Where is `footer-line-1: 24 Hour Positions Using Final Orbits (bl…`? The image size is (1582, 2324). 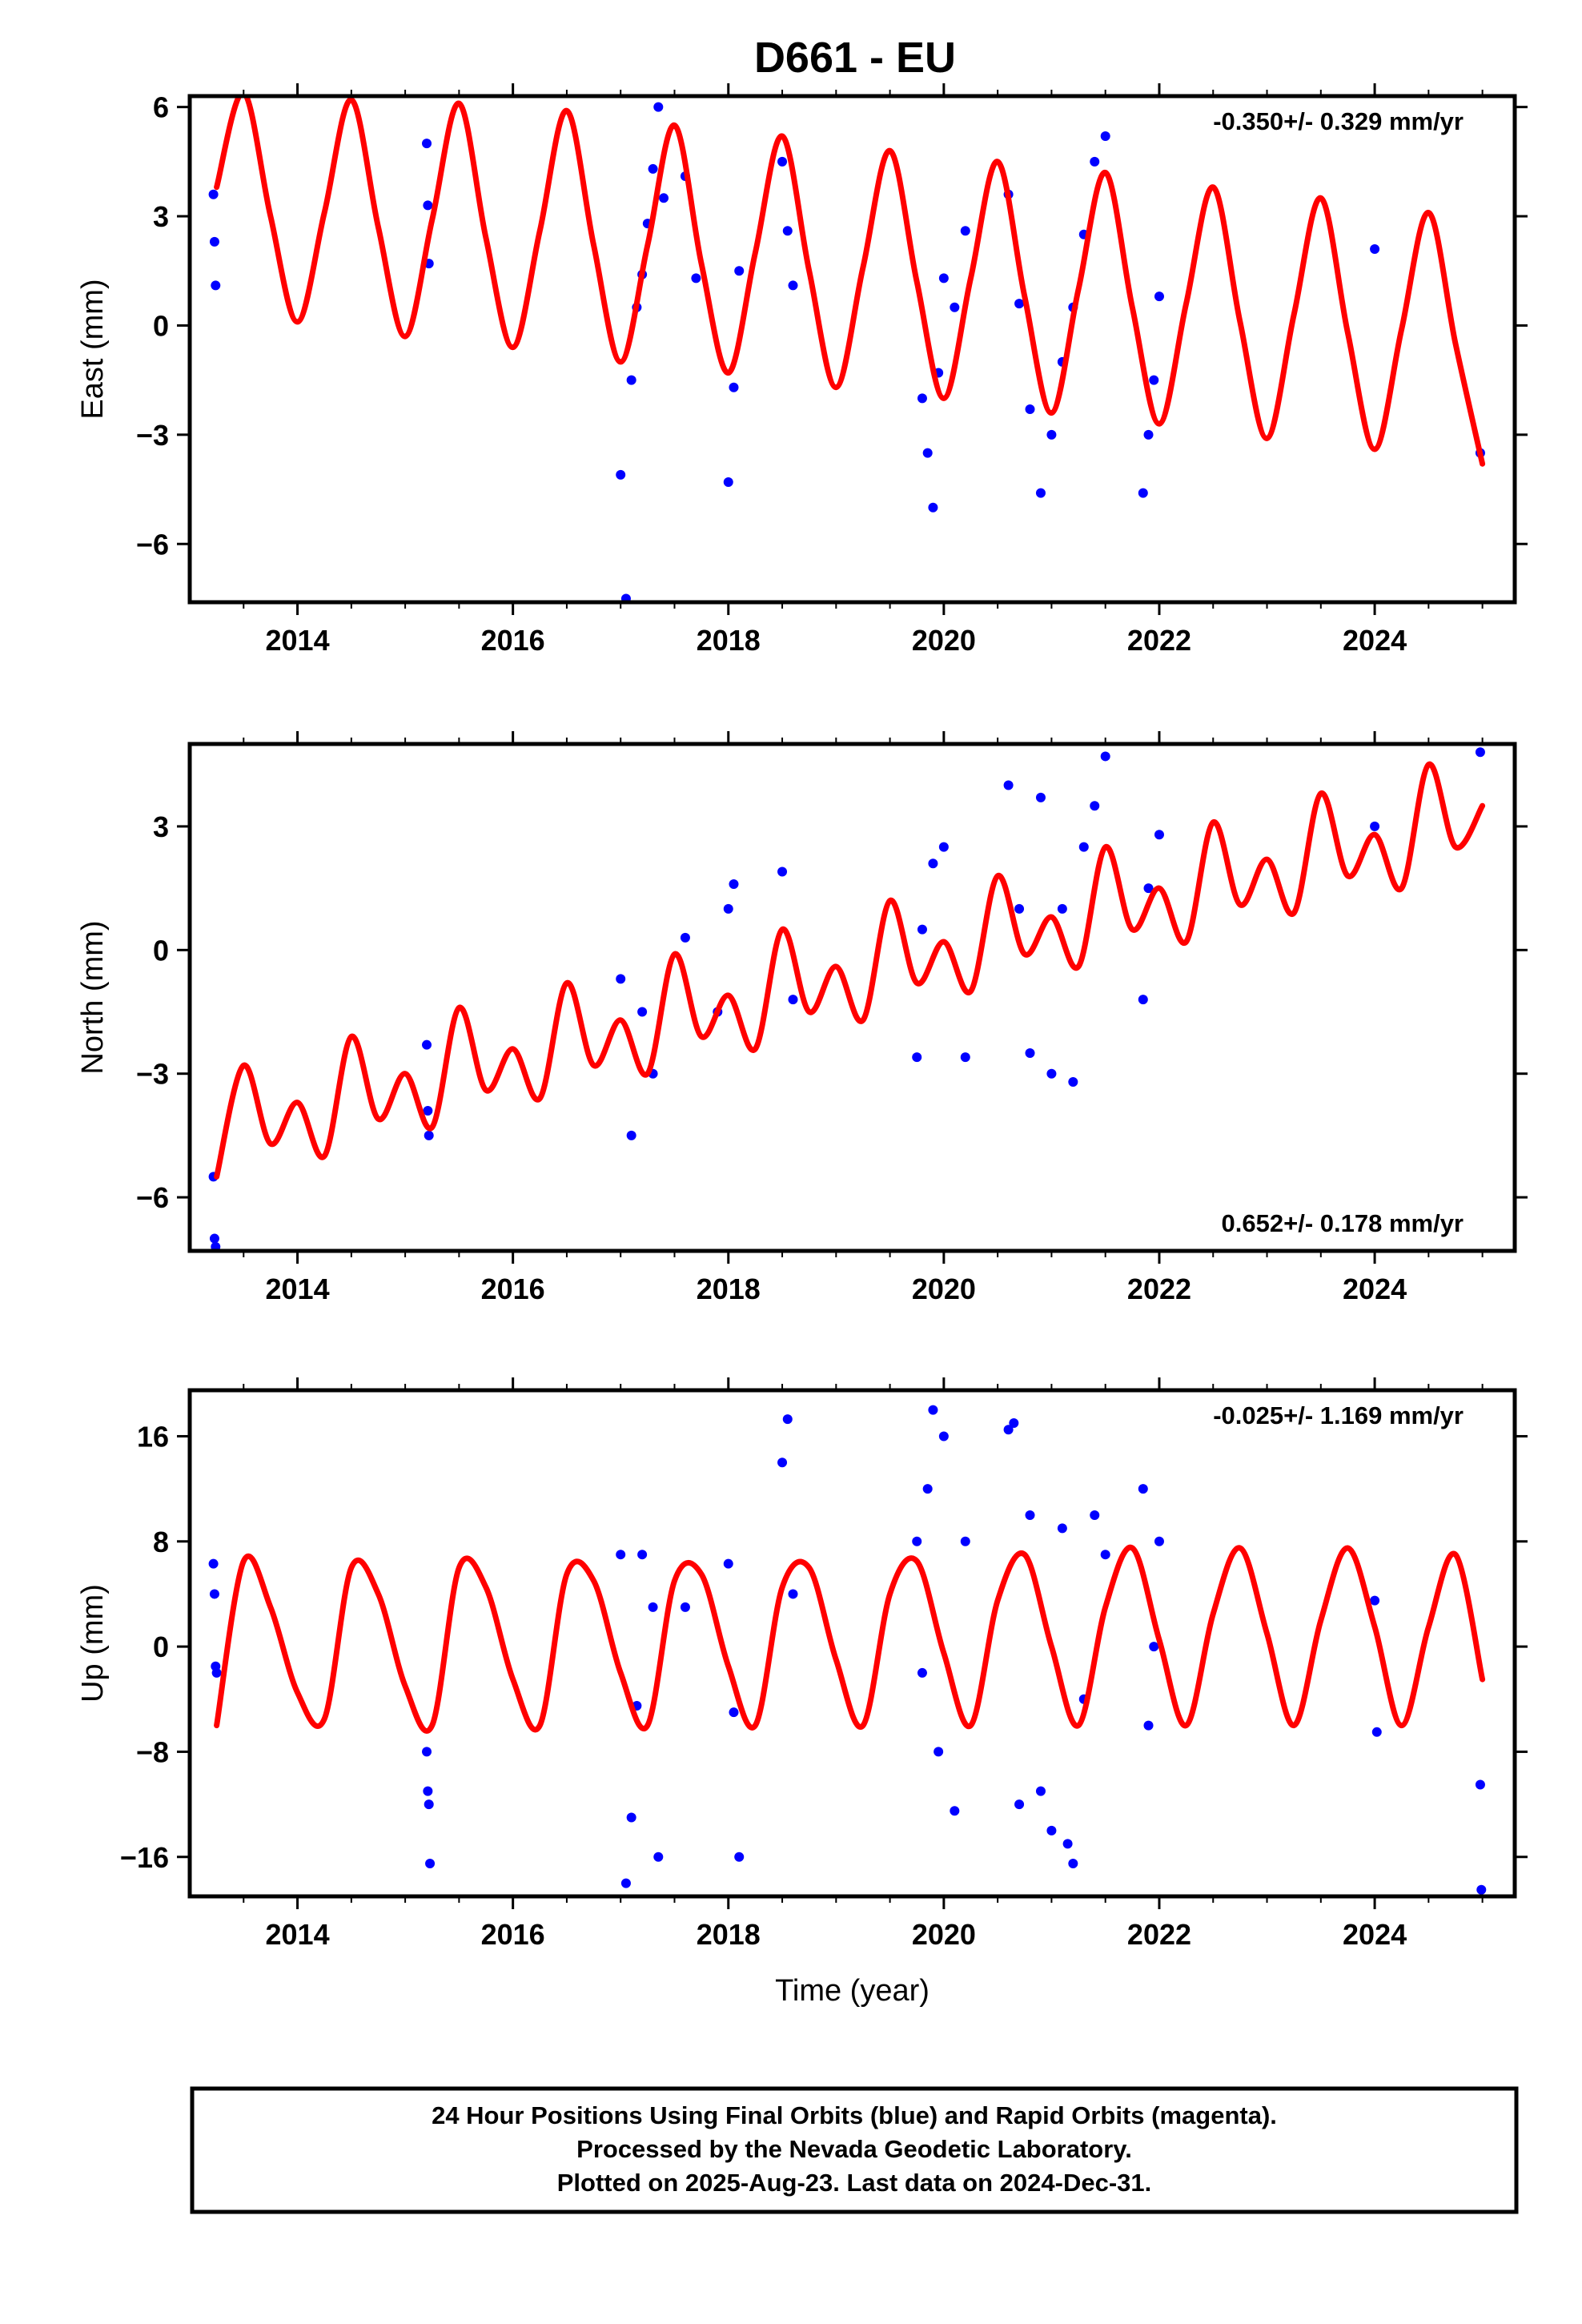
footer-line-1: 24 Hour Positions Using Final Orbits (bl… is located at coordinates (854, 2115).